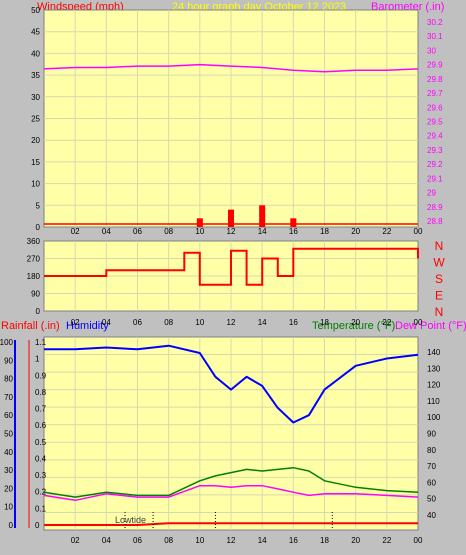 The height and width of the screenshot is (555, 466). What do you see at coordinates (435, 107) in the screenshot?
I see `baro-tick-label: 29.6` at bounding box center [435, 107].